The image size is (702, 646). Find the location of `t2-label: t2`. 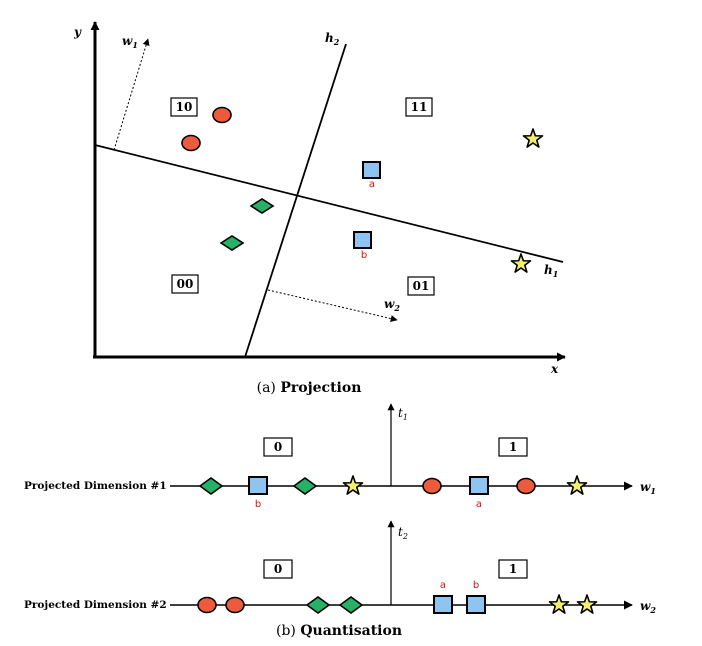

t2-label: t2 is located at coordinates (403, 533).